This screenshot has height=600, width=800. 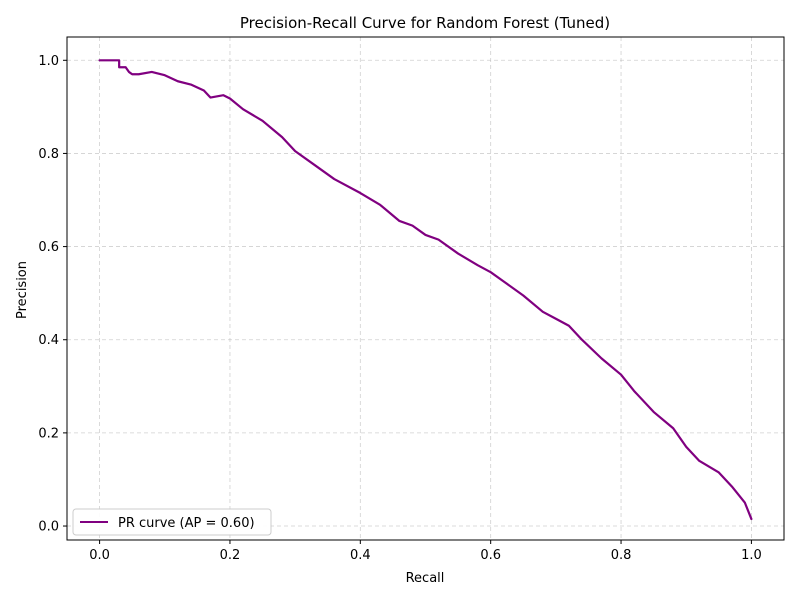 I want to click on x-tick-label: 0.0, so click(x=99, y=555).